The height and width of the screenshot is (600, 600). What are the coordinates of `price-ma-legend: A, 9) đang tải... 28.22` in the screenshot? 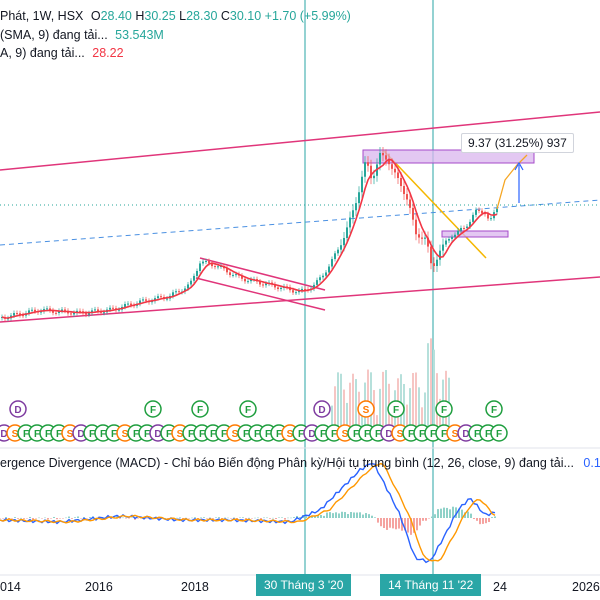 It's located at (62, 53).